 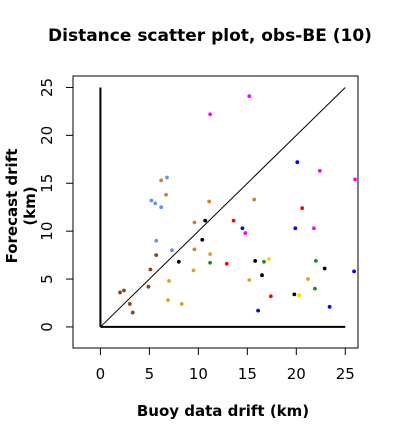 What do you see at coordinates (223, 411) in the screenshot?
I see `x-axis-label: Buoy data drift (km)` at bounding box center [223, 411].